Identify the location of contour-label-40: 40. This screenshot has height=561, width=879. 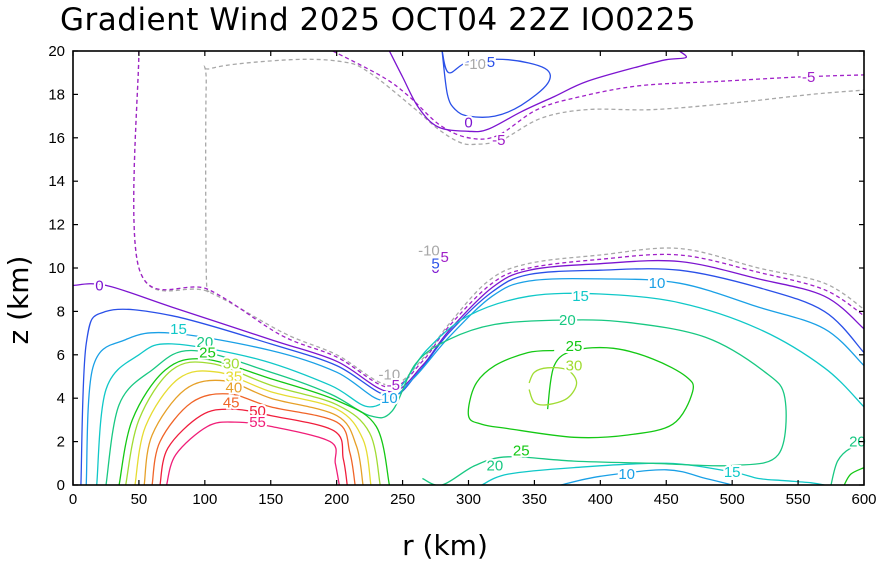
(233, 387).